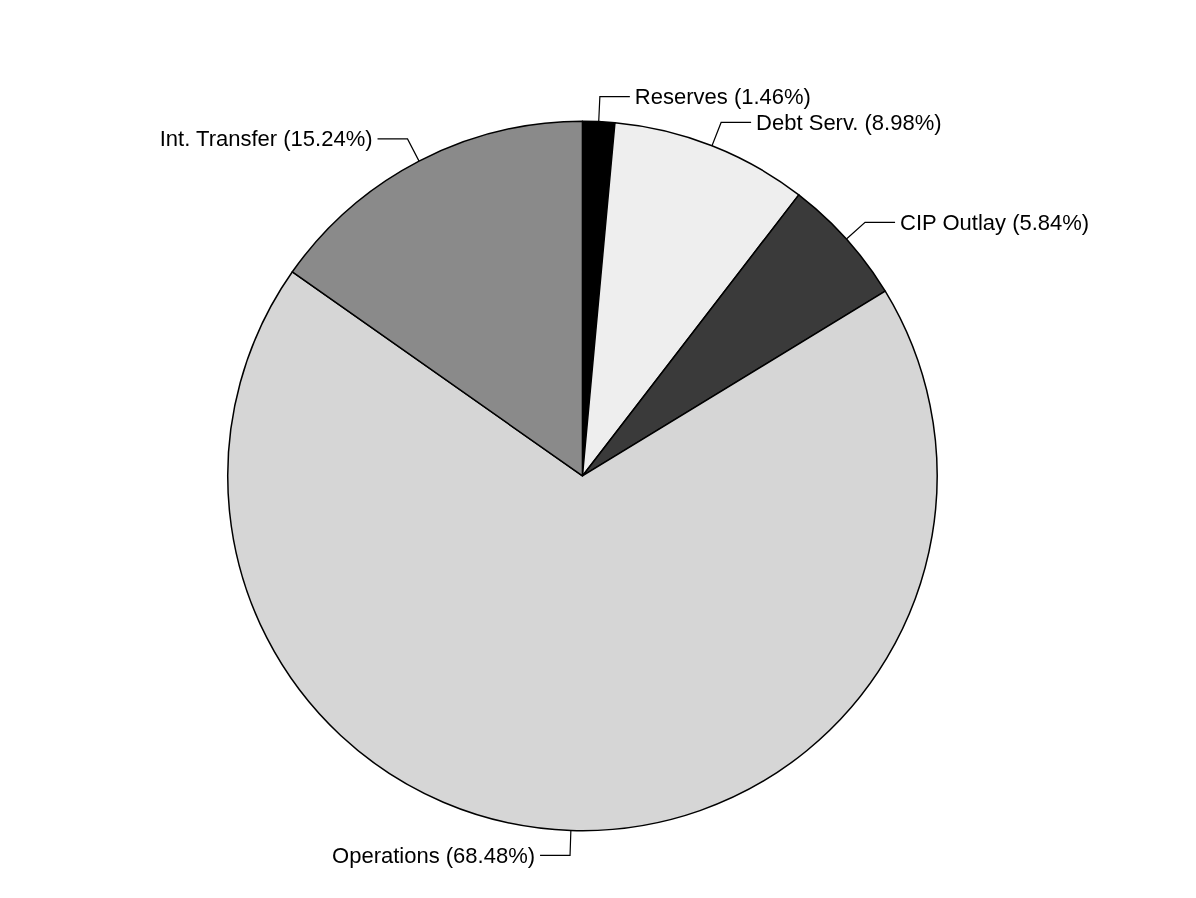  What do you see at coordinates (995, 222) in the screenshot?
I see `slice-label: CIP Outlay (5.84%)` at bounding box center [995, 222].